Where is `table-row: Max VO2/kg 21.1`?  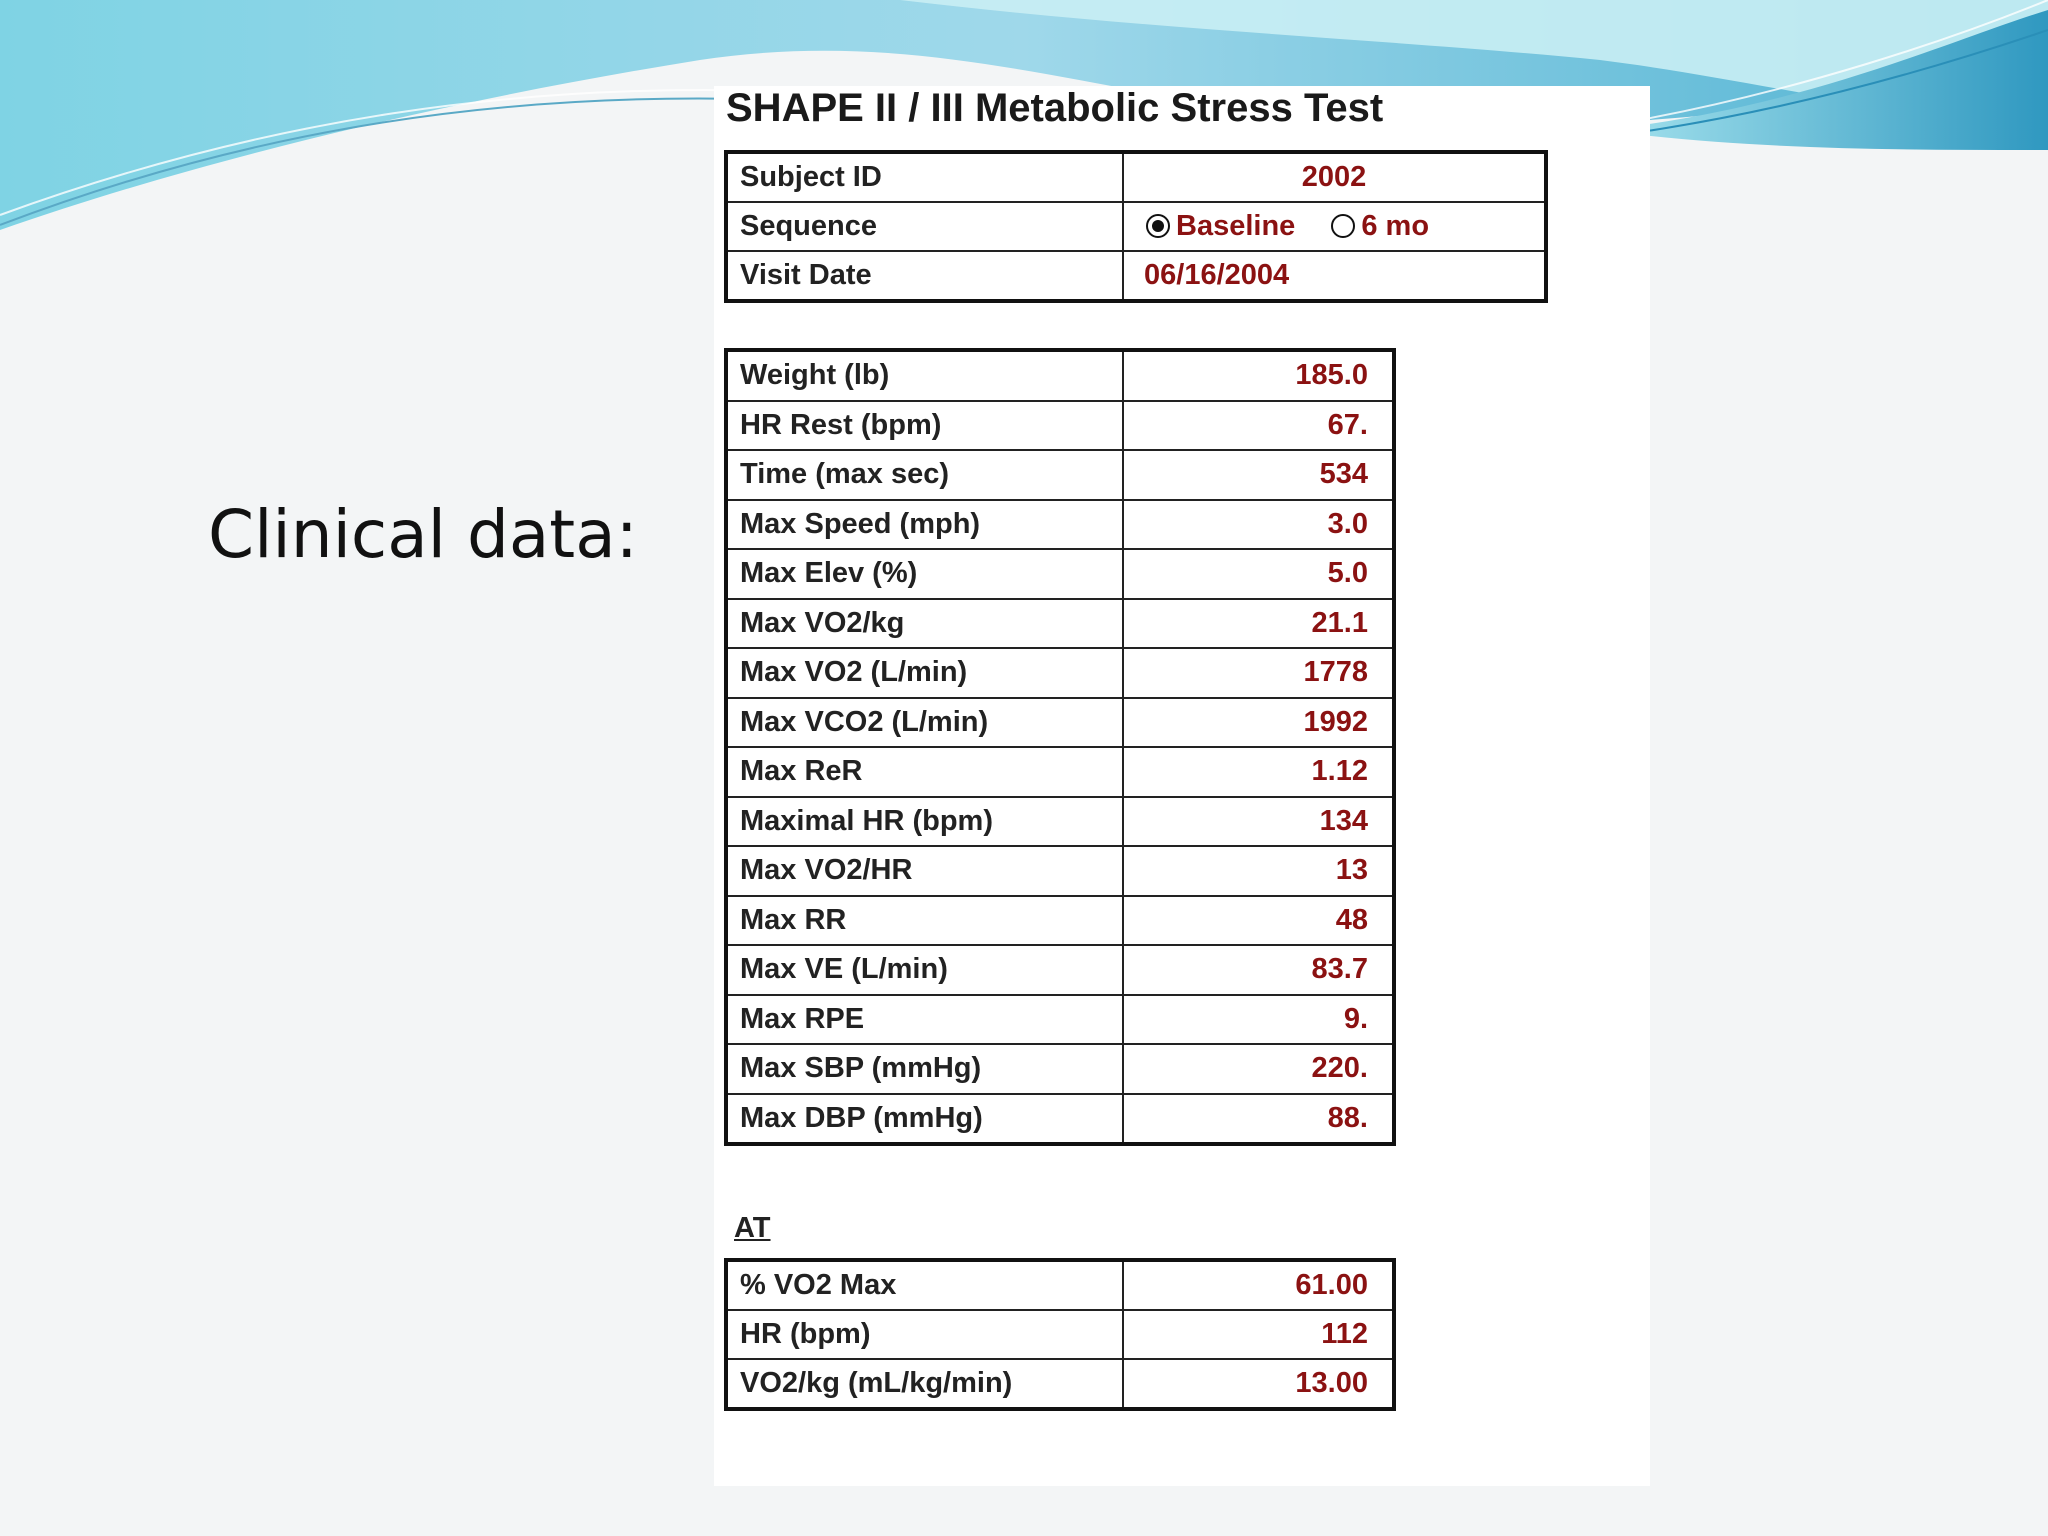 table-row: Max VO2/kg 21.1 is located at coordinates (1060, 623).